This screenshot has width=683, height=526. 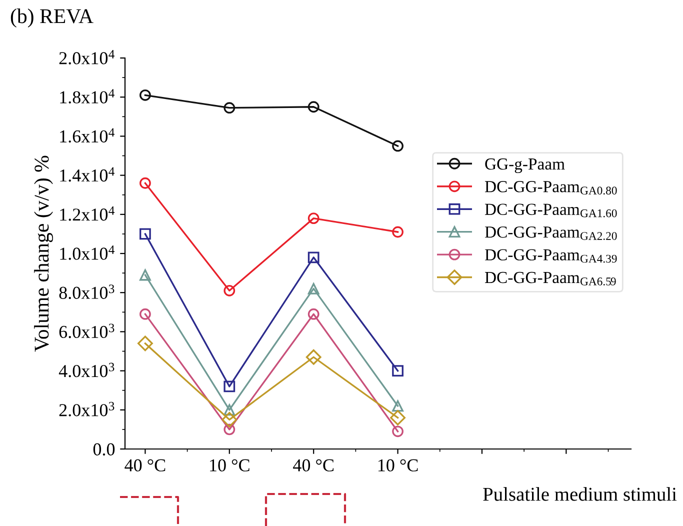 What do you see at coordinates (87, 213) in the screenshot?
I see `y-tick-label: 1.2x10$^{4}$` at bounding box center [87, 213].